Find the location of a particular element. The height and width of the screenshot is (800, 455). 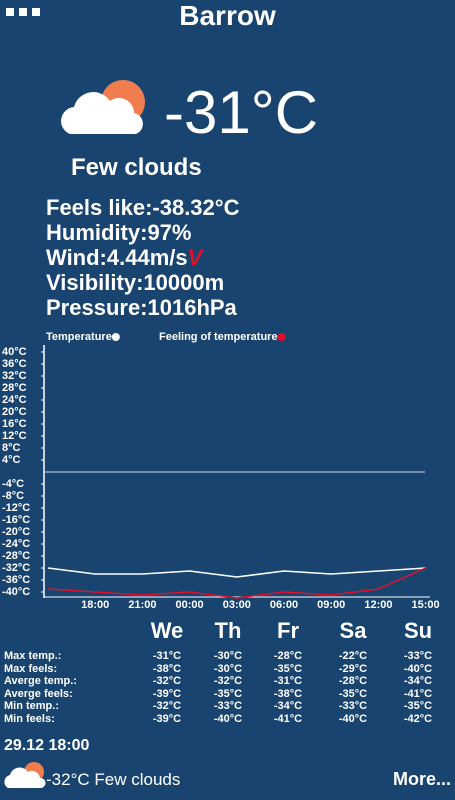

y-tick-label: -4°C is located at coordinates (13, 484).